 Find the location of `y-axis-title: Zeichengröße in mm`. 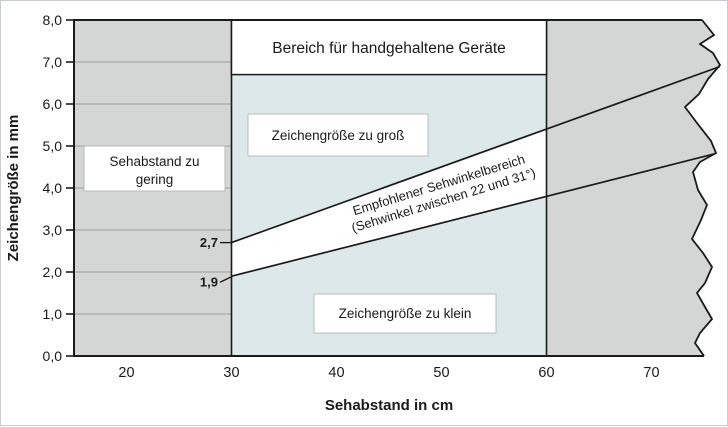

y-axis-title: Zeichengröße in mm is located at coordinates (13, 188).